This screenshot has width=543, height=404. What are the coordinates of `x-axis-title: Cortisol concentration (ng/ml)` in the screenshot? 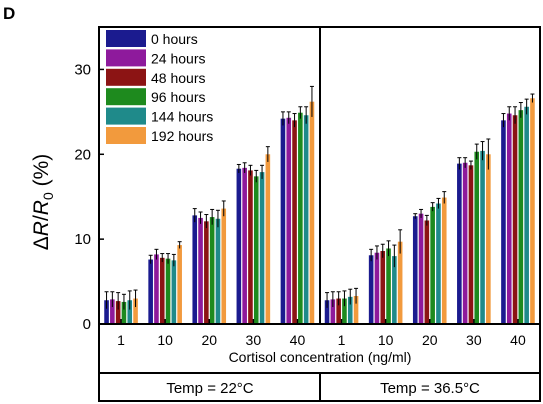 It's located at (320, 357).